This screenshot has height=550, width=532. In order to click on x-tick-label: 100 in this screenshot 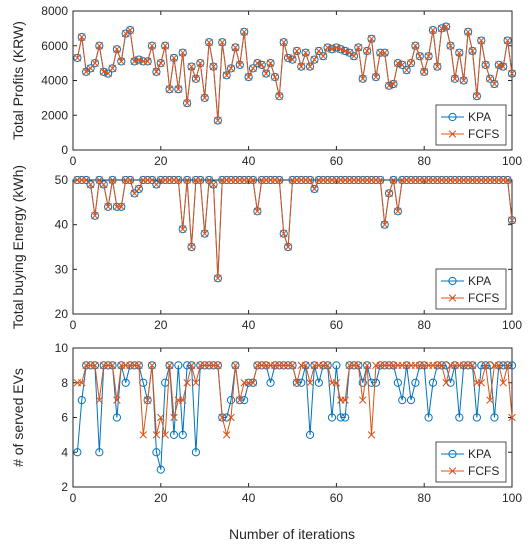, I will do `click(512, 161)`.